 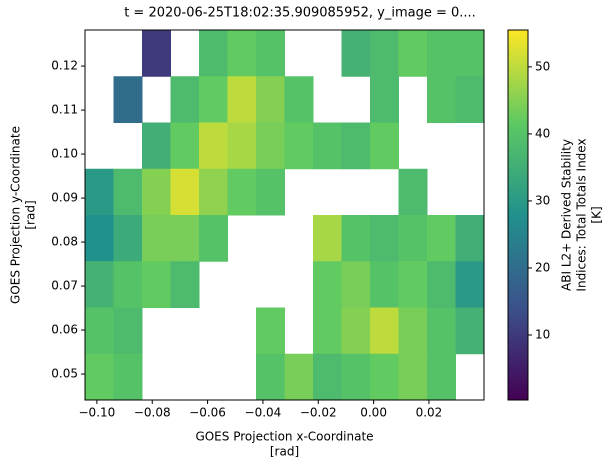 I want to click on y-tick-label: 0.06, so click(x=64, y=330).